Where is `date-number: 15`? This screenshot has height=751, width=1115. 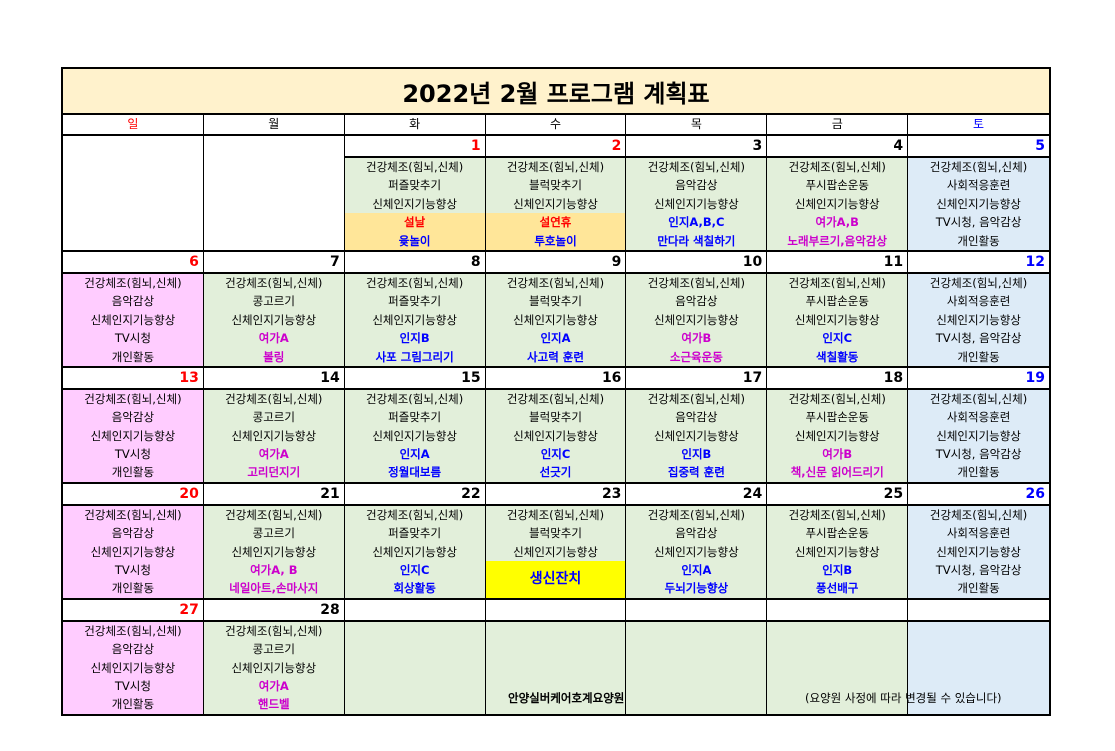 date-number: 15 is located at coordinates (414, 378).